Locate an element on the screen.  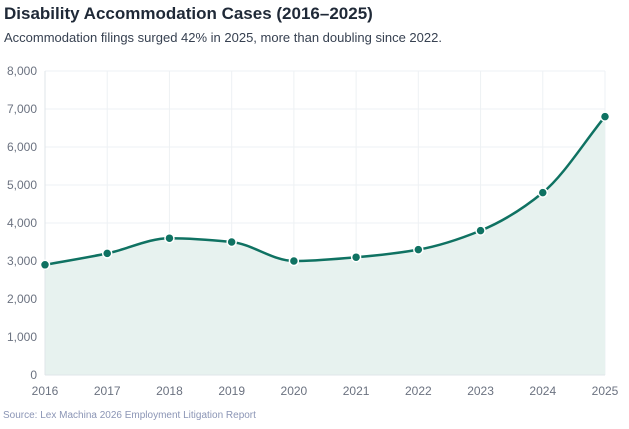
x-tick-label: 2022 is located at coordinates (418, 391).